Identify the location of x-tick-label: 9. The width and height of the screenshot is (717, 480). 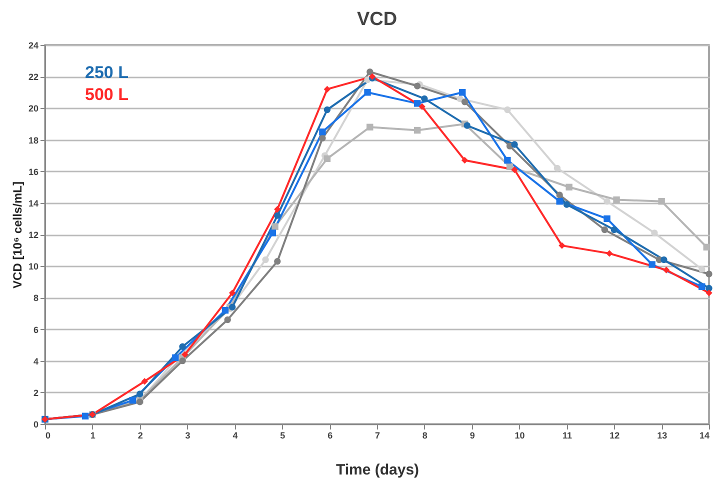
(472, 435).